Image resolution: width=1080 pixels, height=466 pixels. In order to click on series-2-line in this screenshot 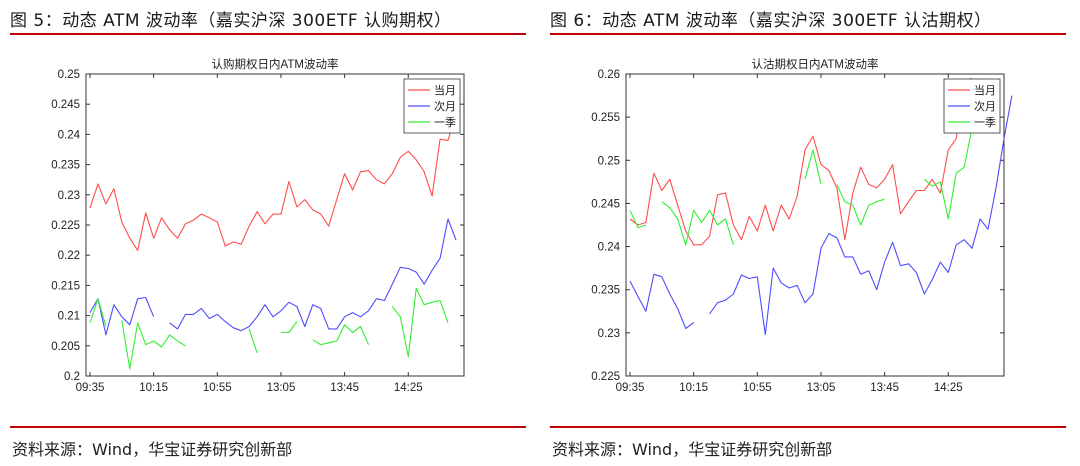, I will do `click(273, 277)`.